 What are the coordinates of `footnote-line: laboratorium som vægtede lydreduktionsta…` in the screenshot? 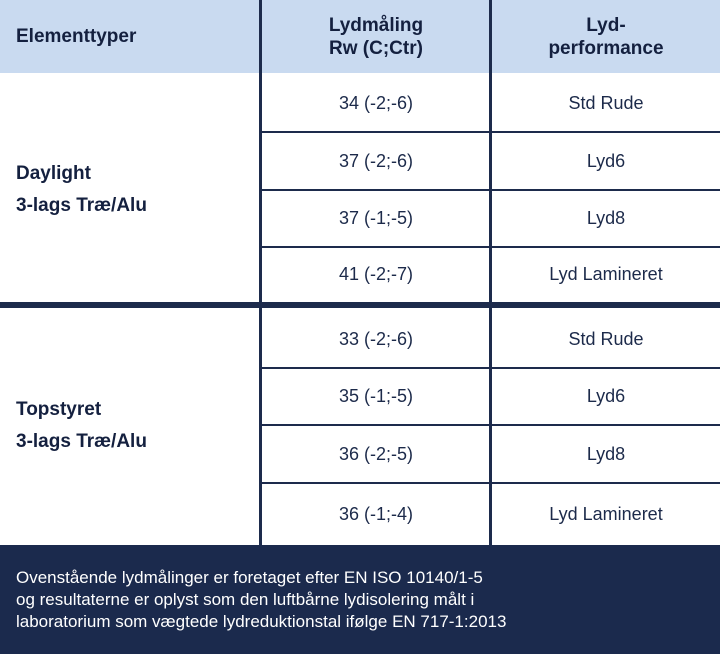 It's located at (261, 621).